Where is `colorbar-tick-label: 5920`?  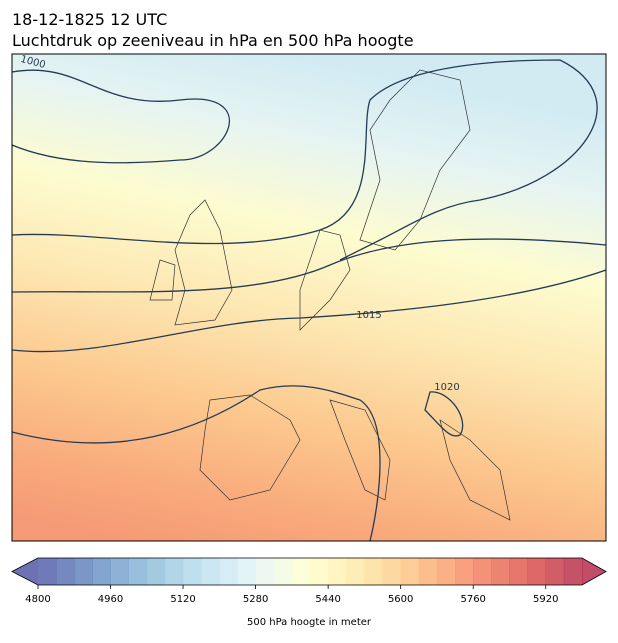 colorbar-tick-label: 5920 is located at coordinates (545, 599).